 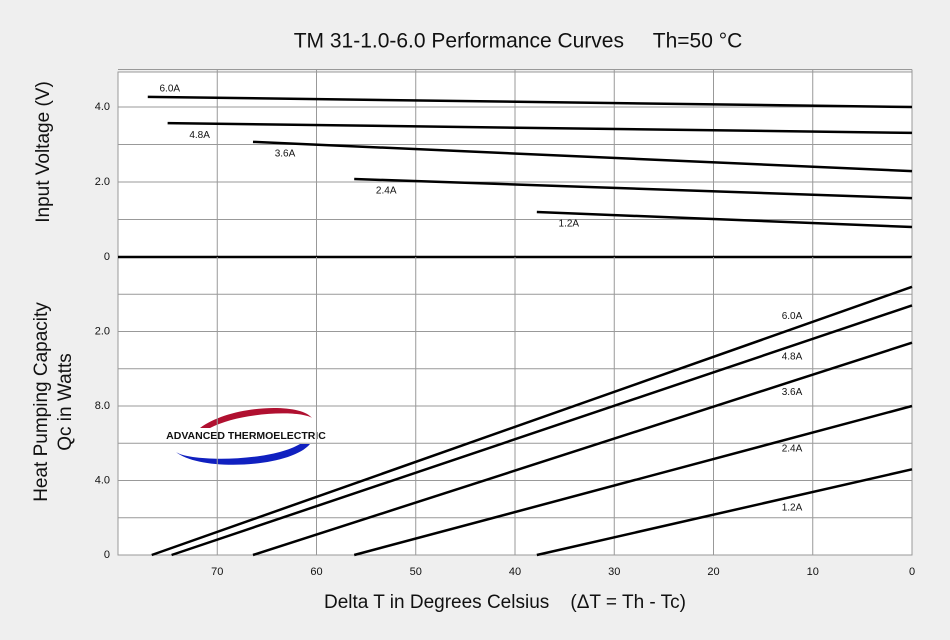 What do you see at coordinates (912, 572) in the screenshot?
I see `x-tick-label: 0` at bounding box center [912, 572].